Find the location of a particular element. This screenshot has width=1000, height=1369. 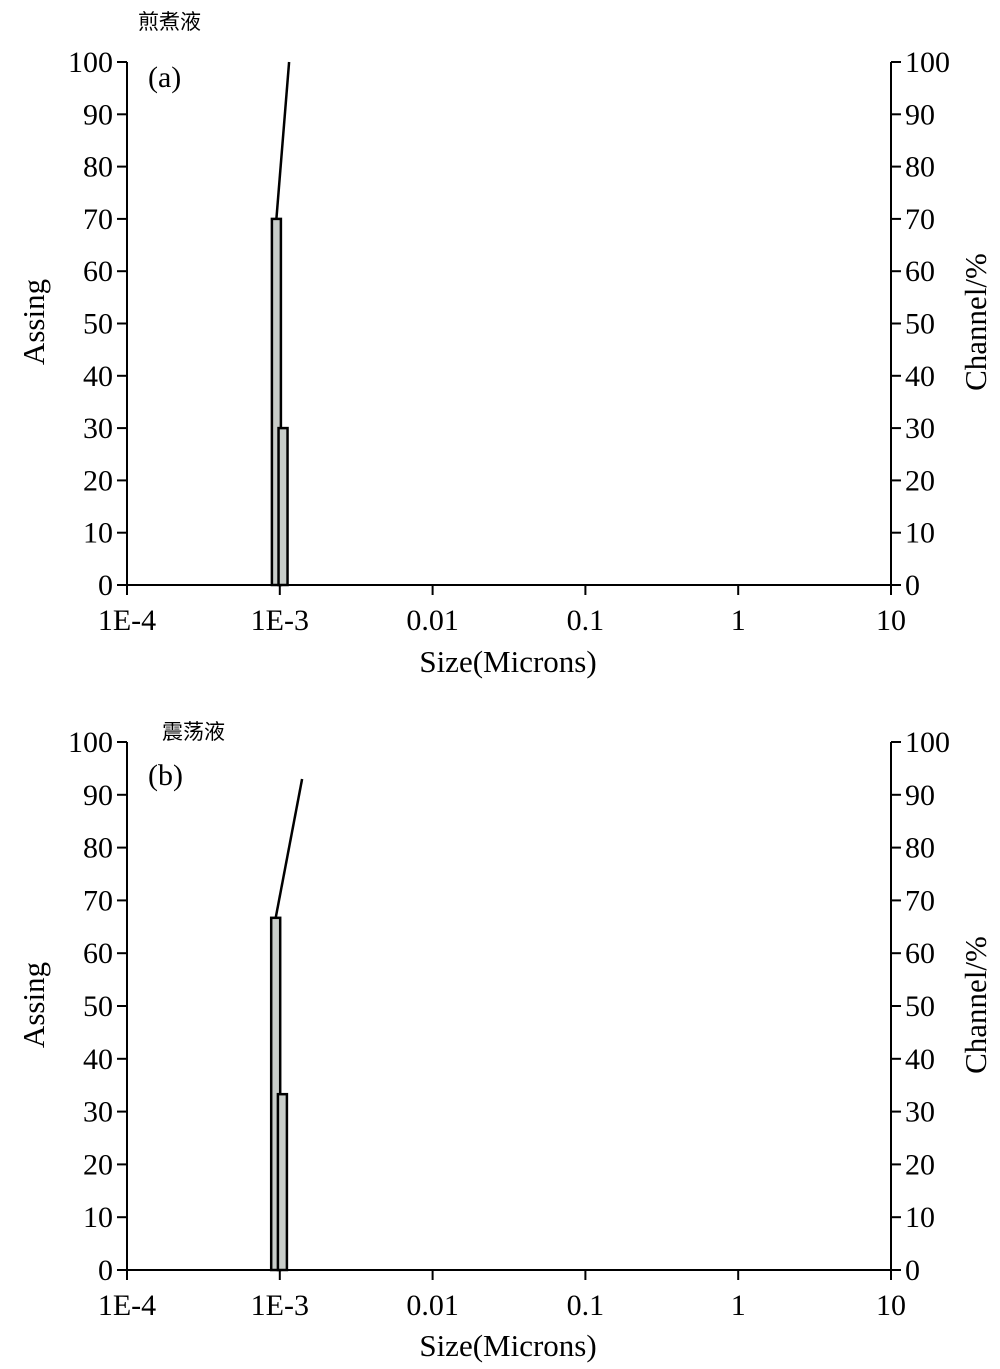

panel-title: 震荡液 is located at coordinates (193, 732).